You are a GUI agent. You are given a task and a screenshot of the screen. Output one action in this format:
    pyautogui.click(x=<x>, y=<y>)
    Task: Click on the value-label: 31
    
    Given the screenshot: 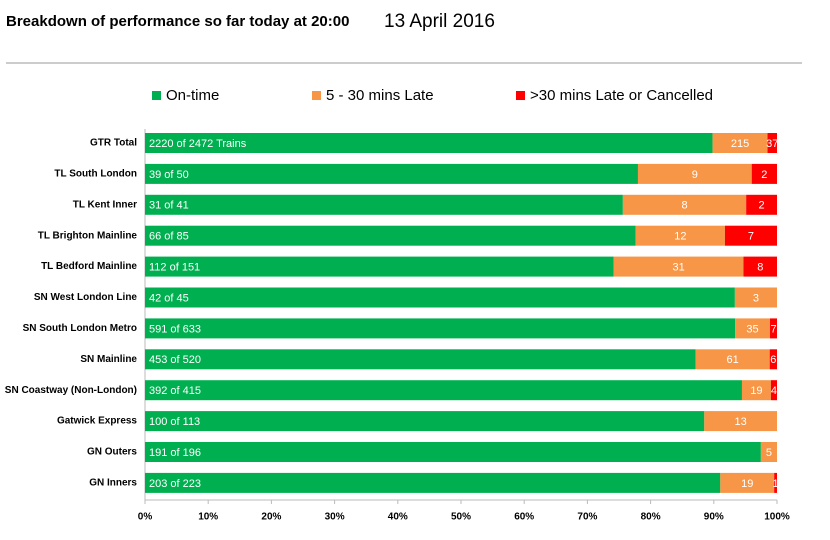 What is the action you would take?
    pyautogui.click(x=679, y=268)
    